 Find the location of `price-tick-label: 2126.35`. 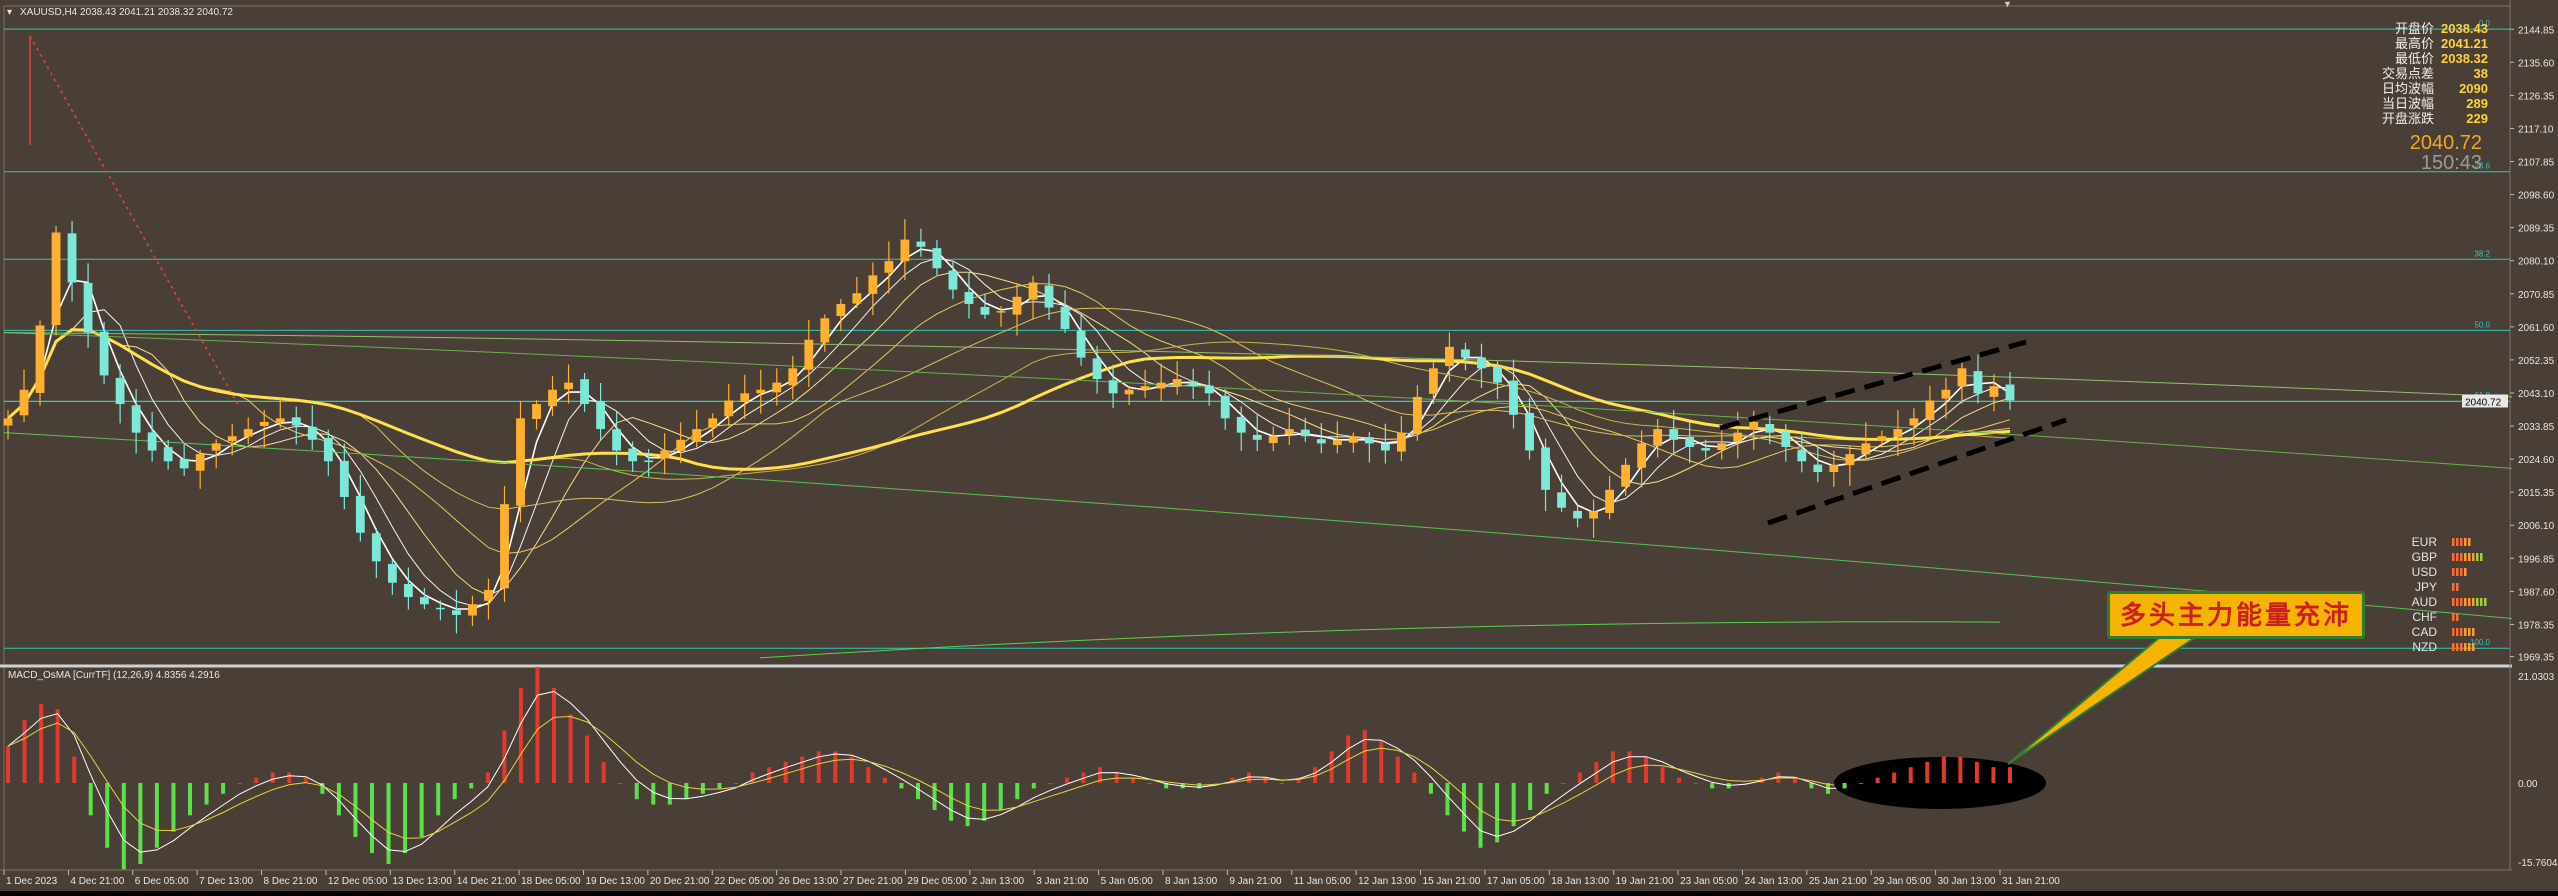

price-tick-label: 2126.35 is located at coordinates (2536, 96).